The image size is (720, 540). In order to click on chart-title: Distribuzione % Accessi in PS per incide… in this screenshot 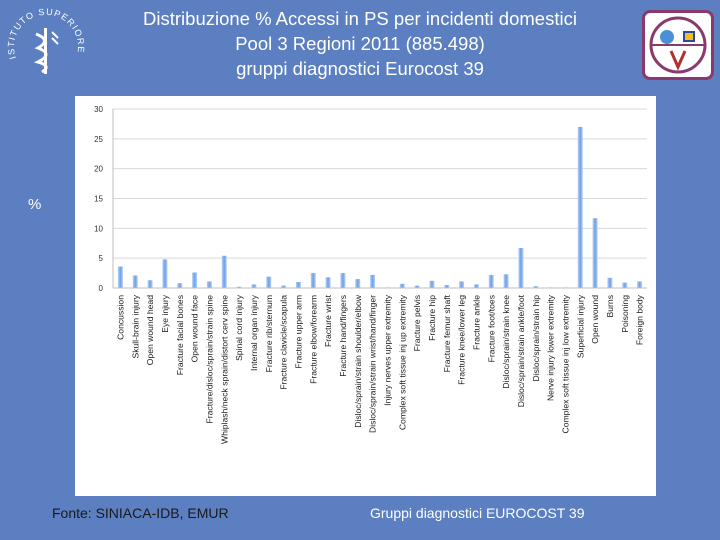, I will do `click(360, 43)`.